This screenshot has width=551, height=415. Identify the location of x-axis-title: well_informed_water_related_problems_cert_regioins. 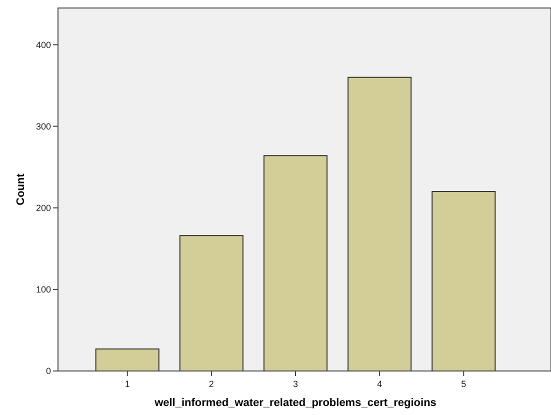
(295, 403).